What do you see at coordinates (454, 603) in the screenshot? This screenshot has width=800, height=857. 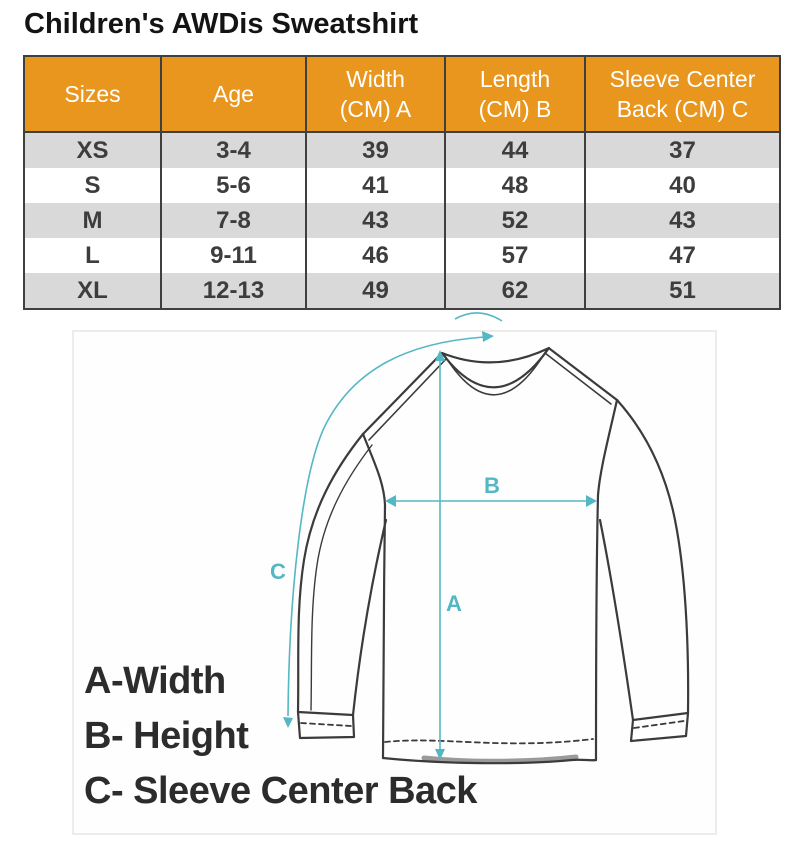 I see `measure-label-a: A` at bounding box center [454, 603].